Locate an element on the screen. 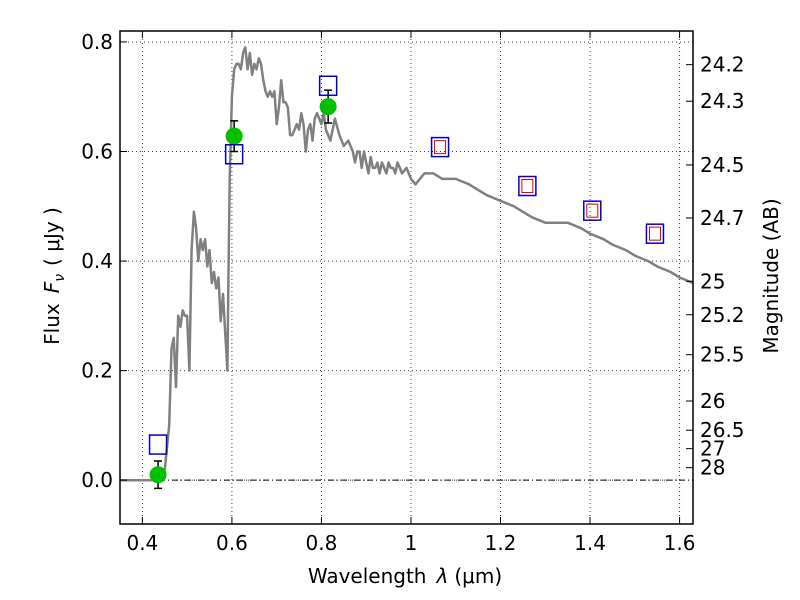 The height and width of the screenshot is (600, 800). magnitude-tick-label: 25.5 is located at coordinates (722, 355).